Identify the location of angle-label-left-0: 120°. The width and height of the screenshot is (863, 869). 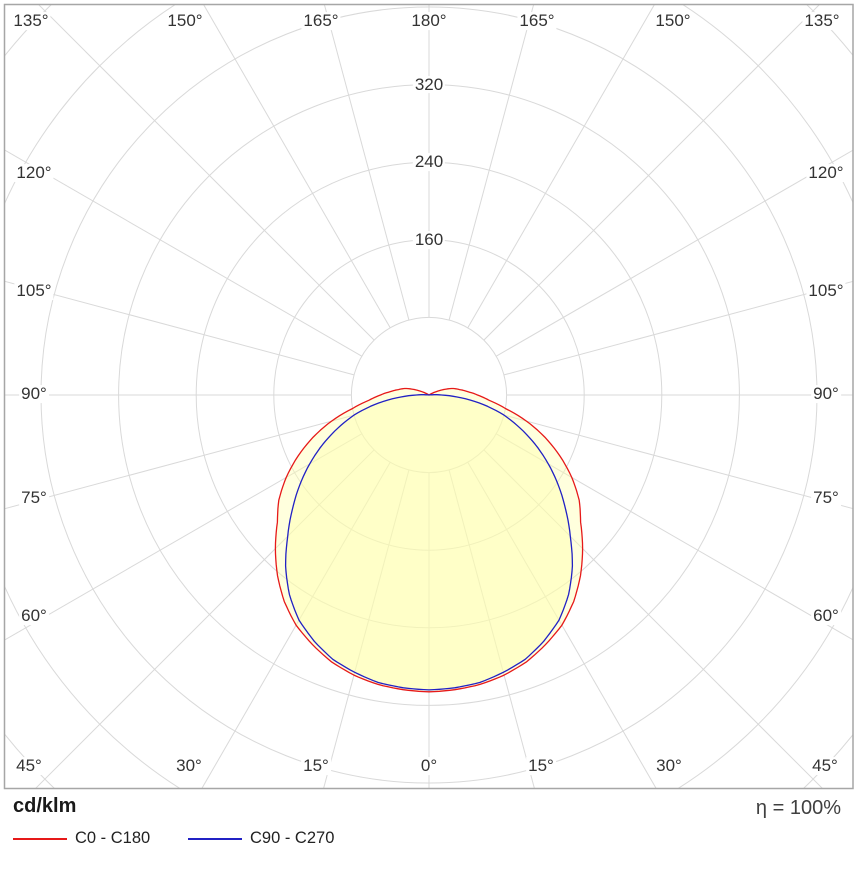
(34, 173).